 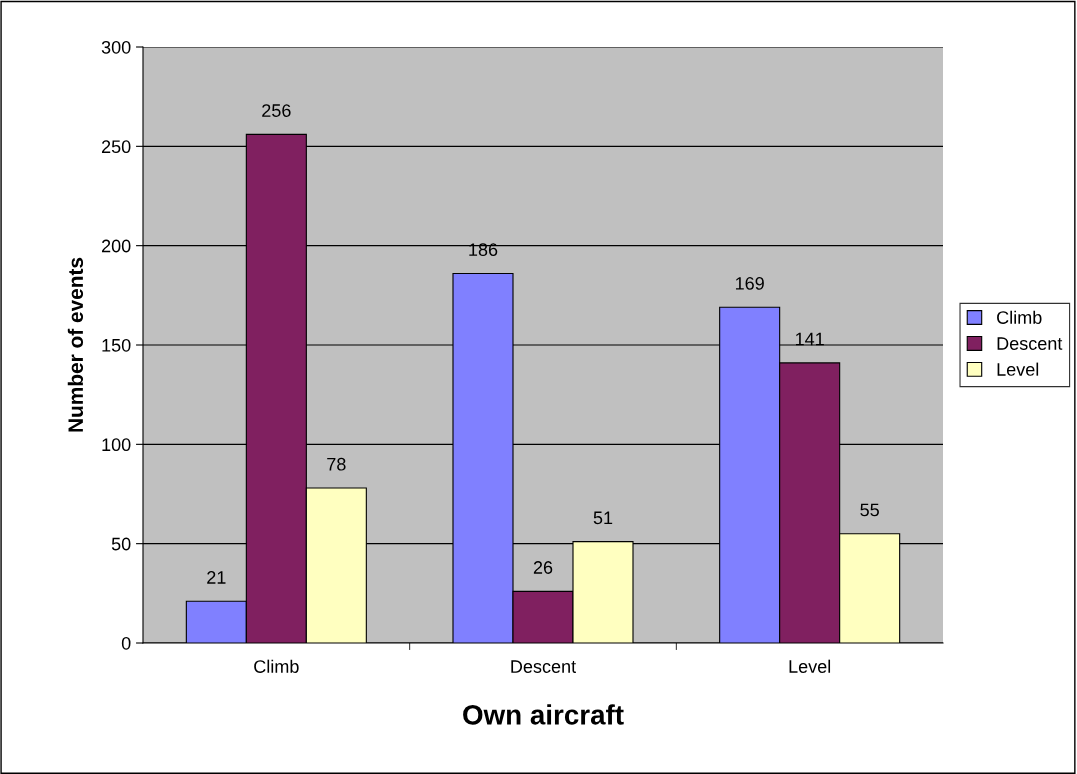 What do you see at coordinates (116, 445) in the screenshot?
I see `y-tick-label: 100` at bounding box center [116, 445].